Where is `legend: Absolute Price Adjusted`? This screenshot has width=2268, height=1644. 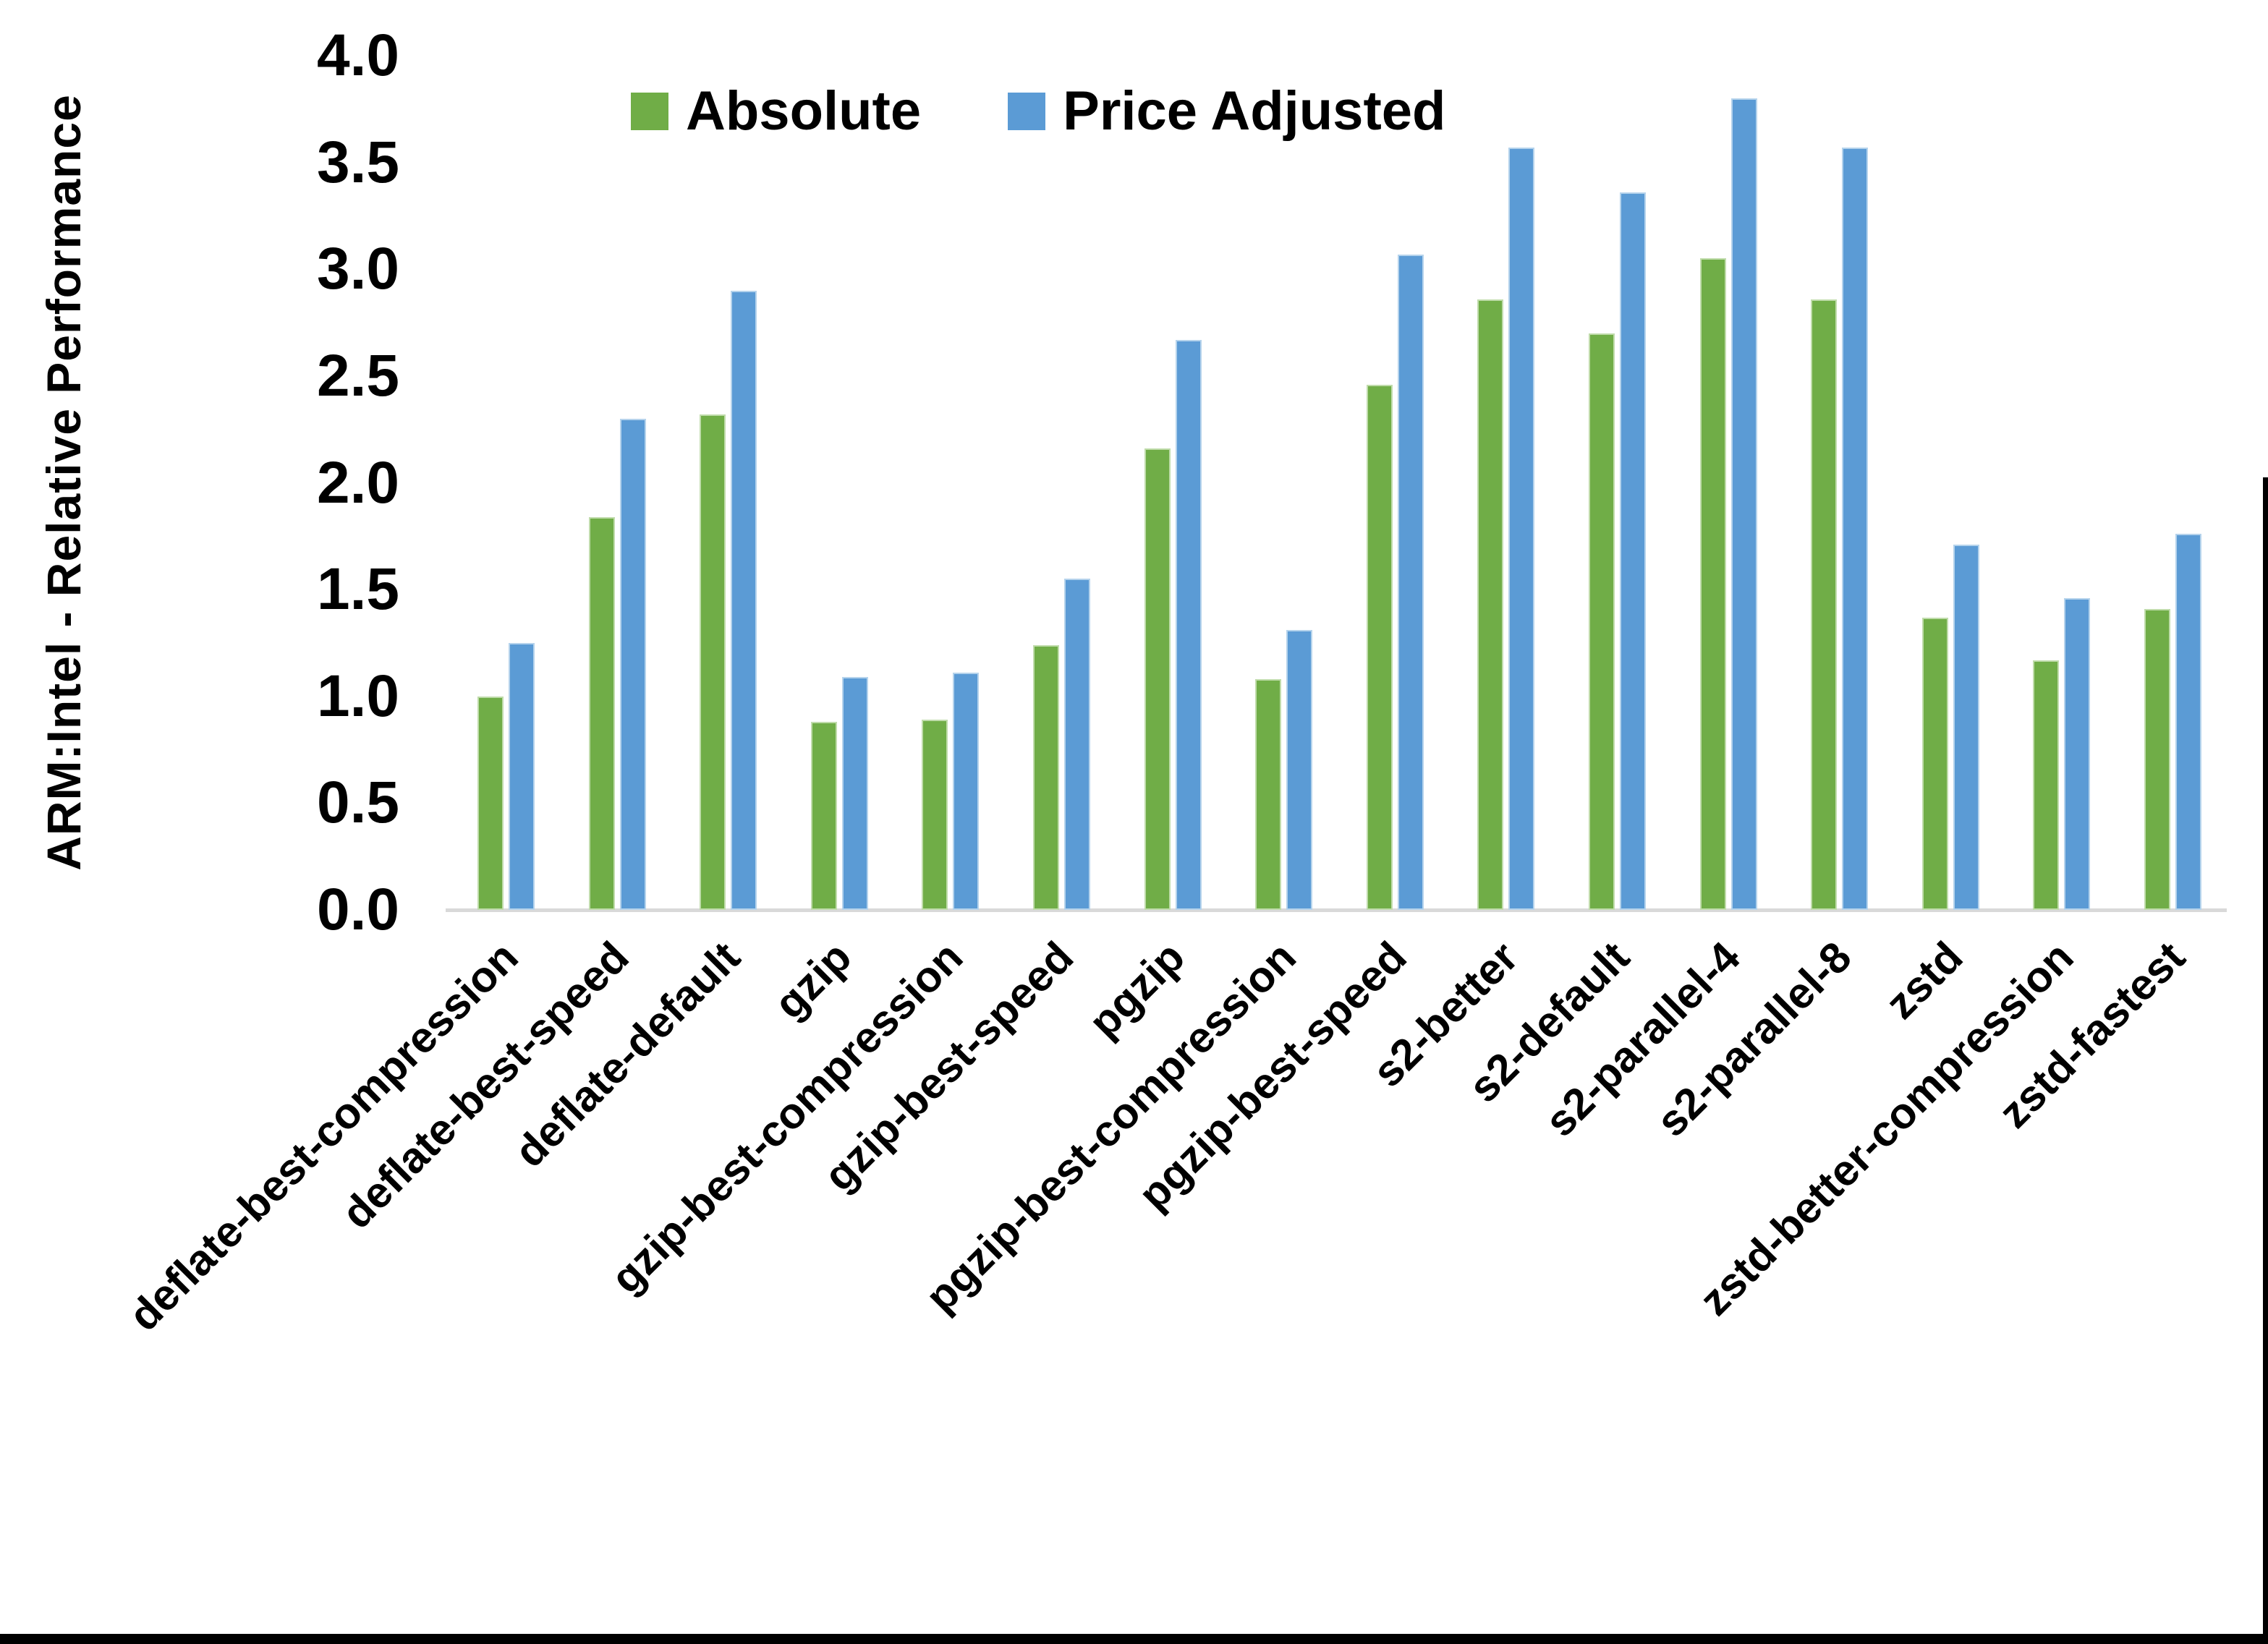 legend: Absolute Price Adjusted is located at coordinates (1038, 111).